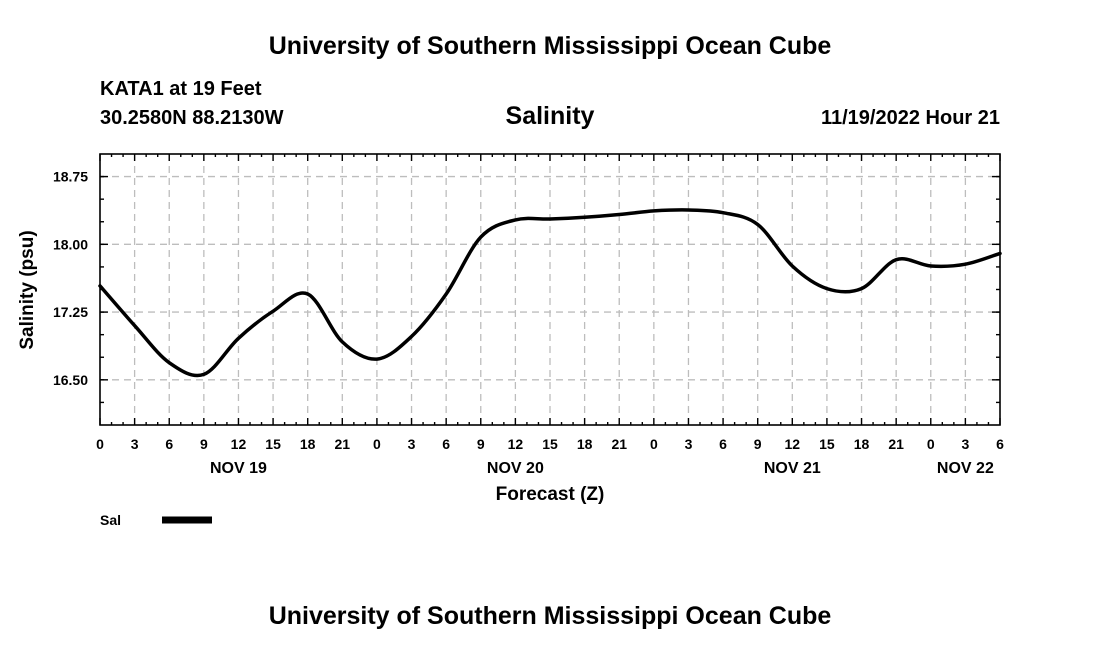 The image size is (1100, 650). Describe the element at coordinates (910, 118) in the screenshot. I see `timestamp-label: 11/19/2022 Hour 21` at that location.